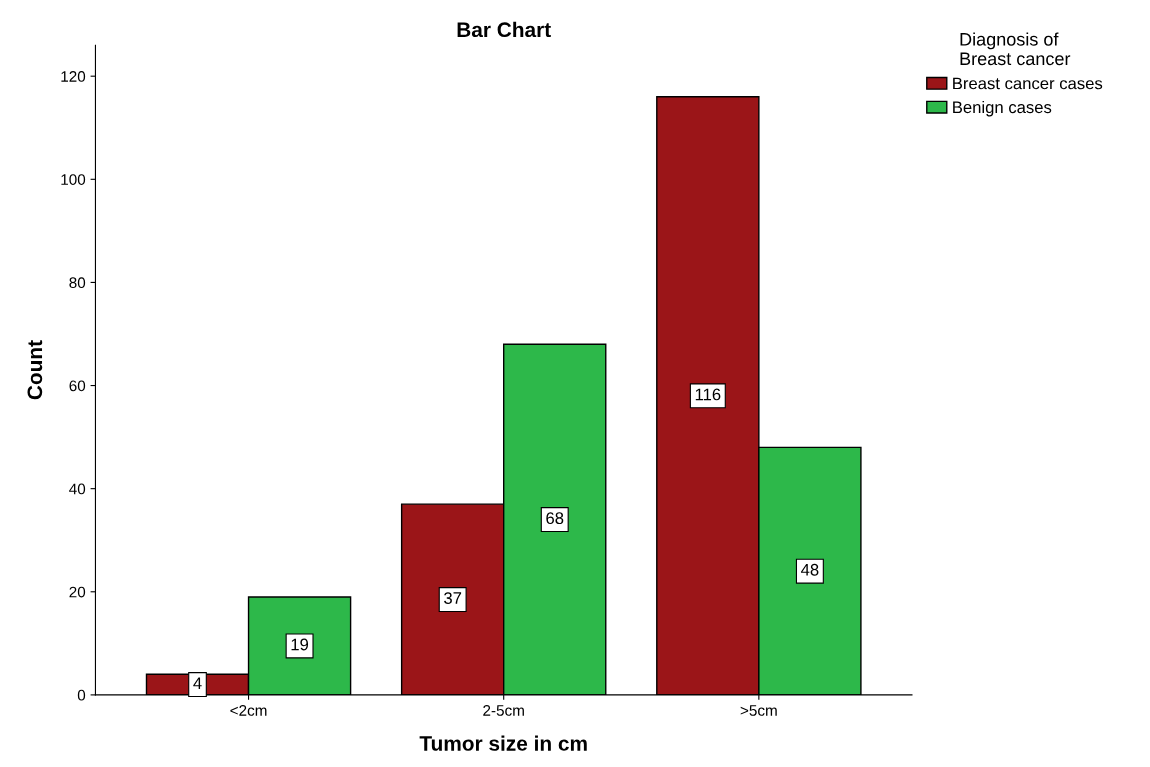 The height and width of the screenshot is (767, 1150). I want to click on x-tick-label: <2cm, so click(248, 710).